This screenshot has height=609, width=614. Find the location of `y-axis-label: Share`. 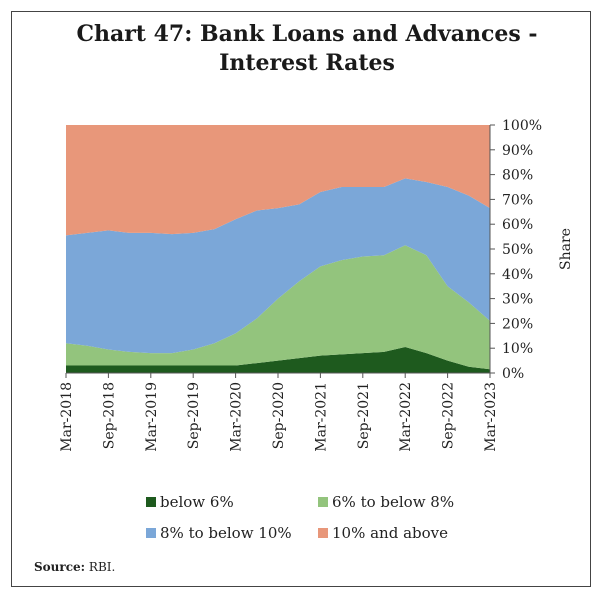

y-axis-label: Share is located at coordinates (566, 249).